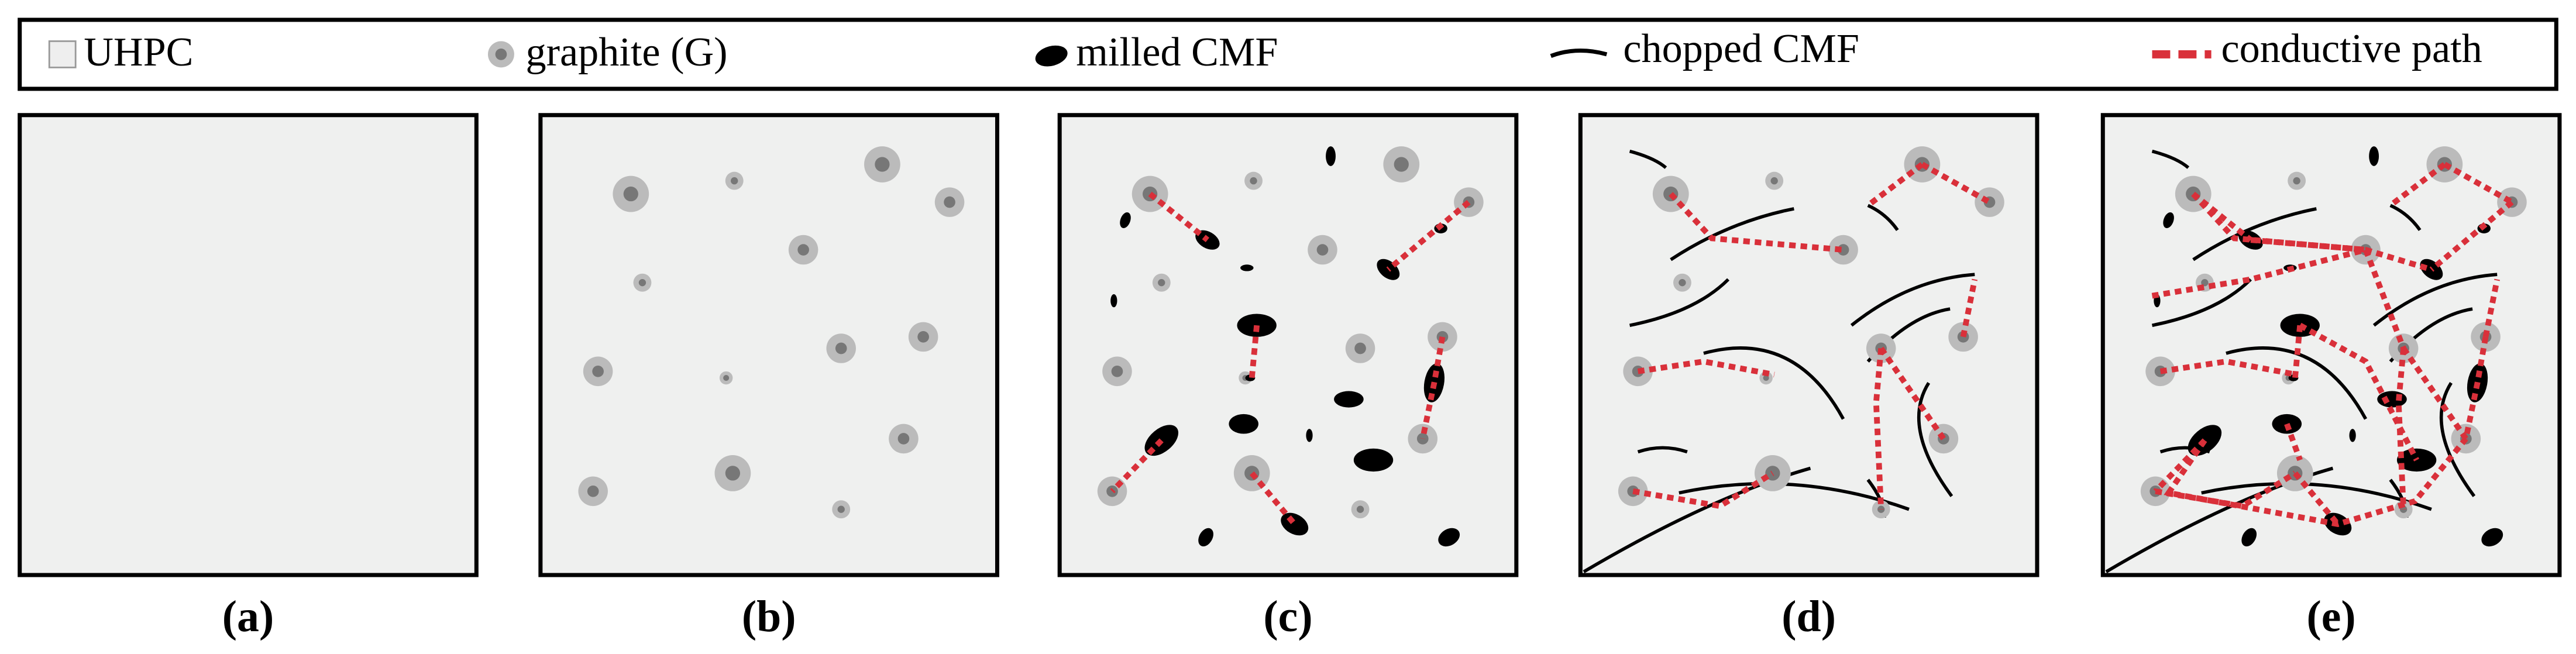 The width and height of the screenshot is (2576, 654). Describe the element at coordinates (1051, 56) in the screenshot. I see `milled-icon` at that location.